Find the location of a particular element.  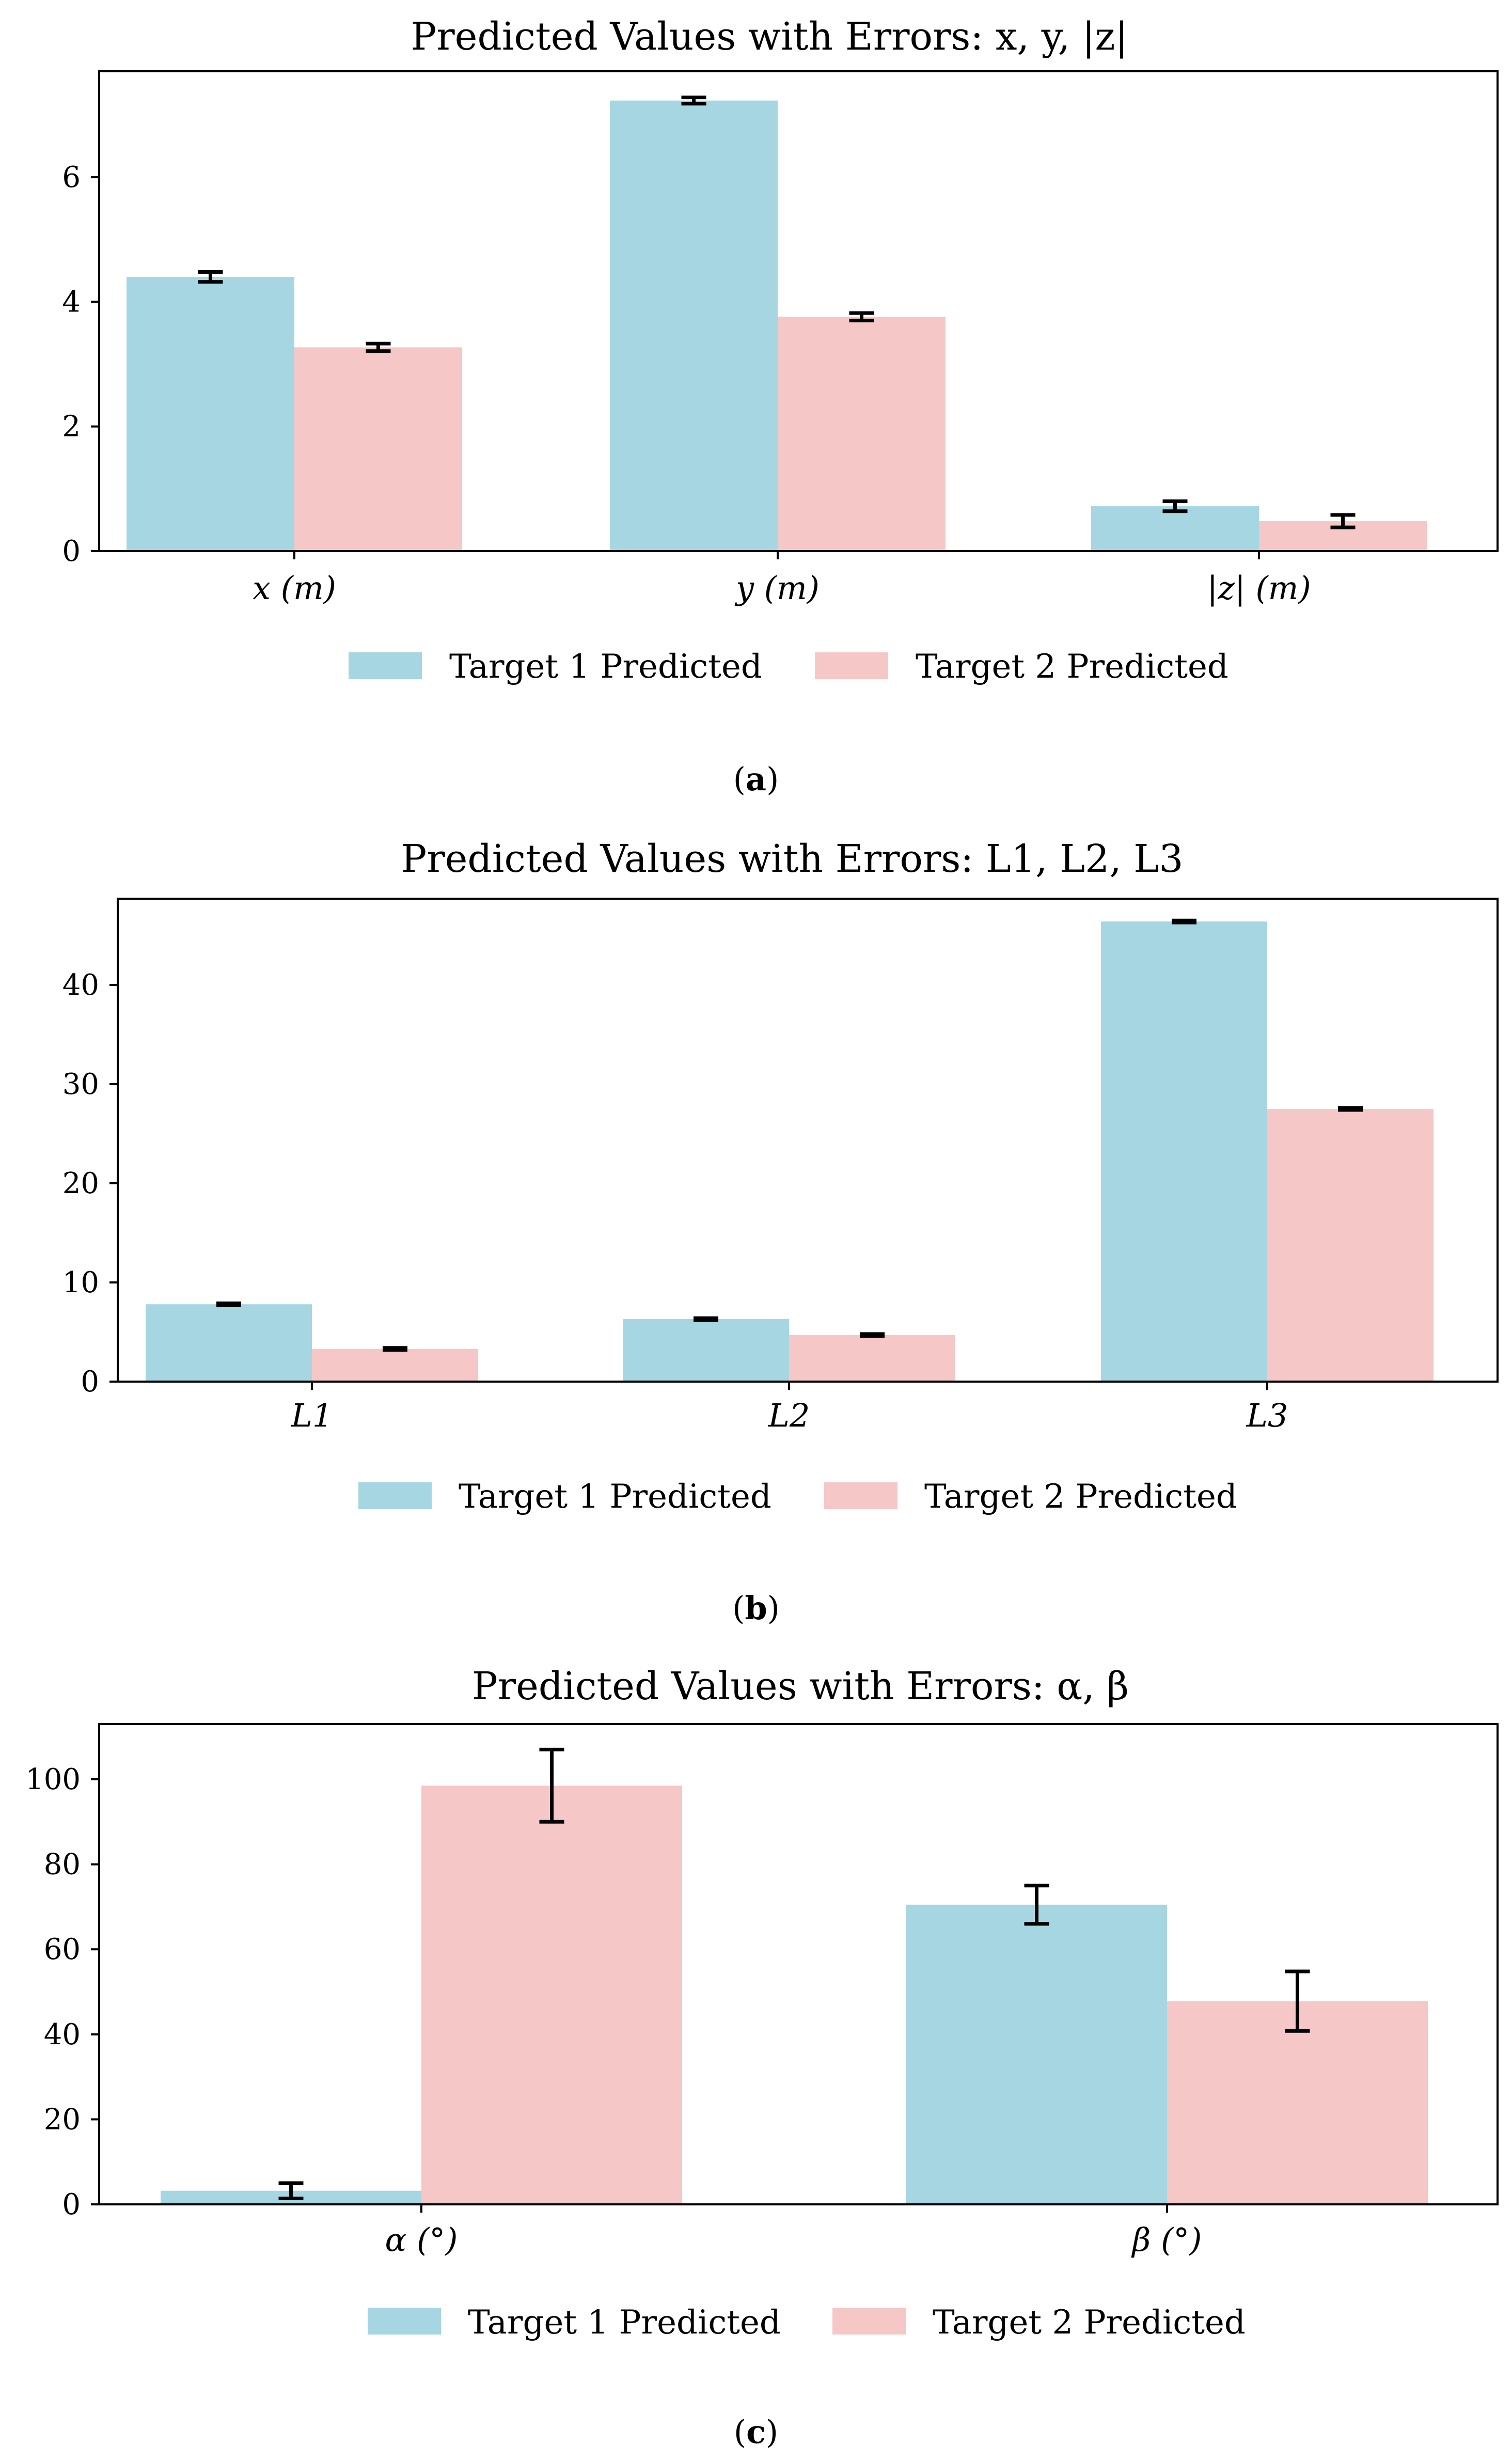

bar-target-1-predicted-l1 is located at coordinates (229, 1343).